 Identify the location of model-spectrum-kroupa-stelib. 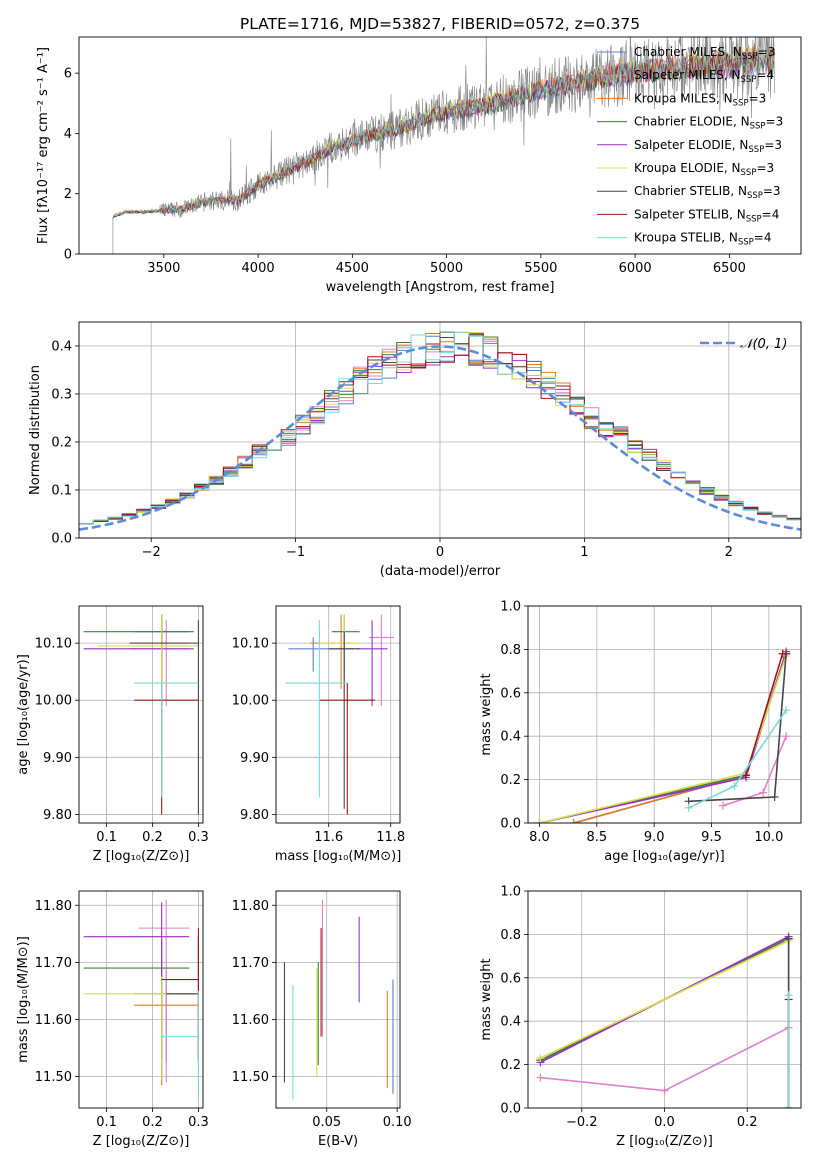
(443, 131).